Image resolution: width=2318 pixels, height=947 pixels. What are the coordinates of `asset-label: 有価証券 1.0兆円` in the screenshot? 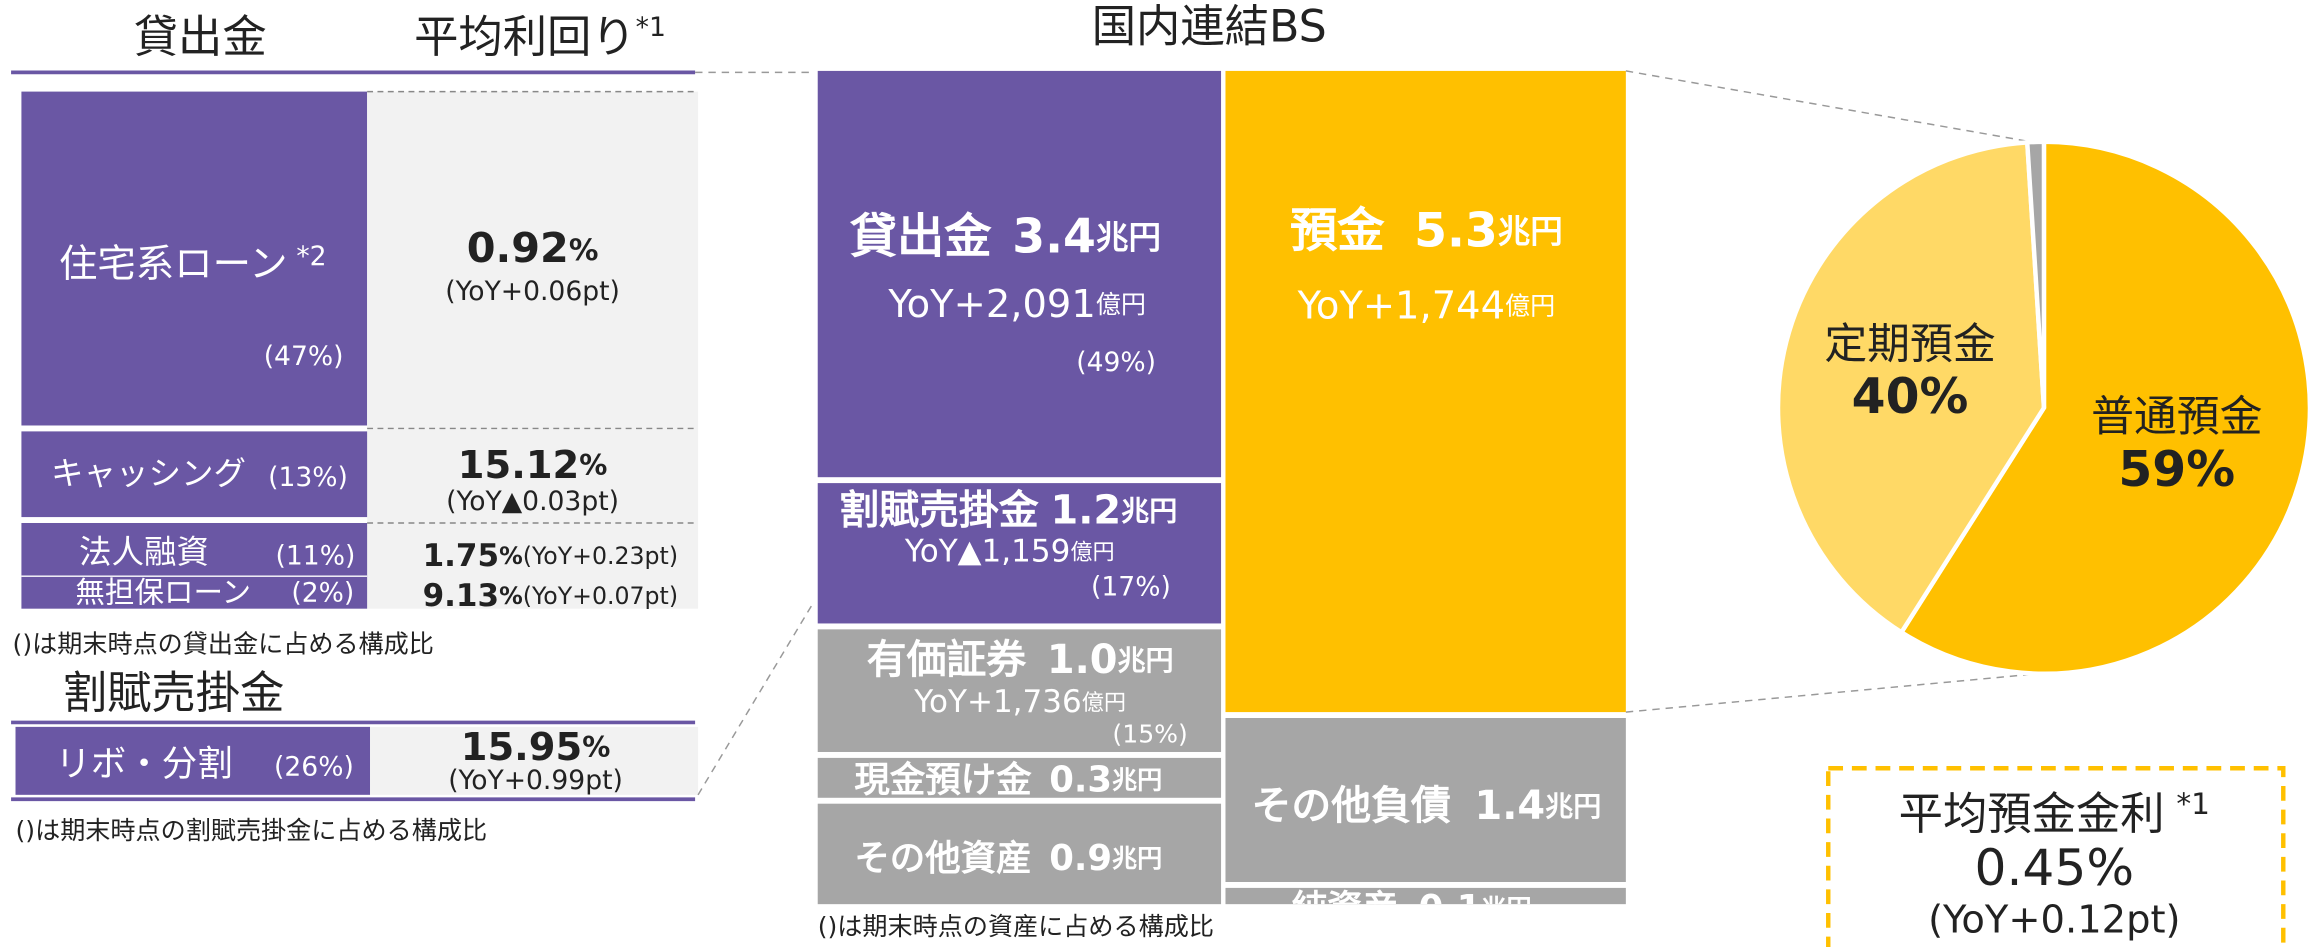 It's located at (1020, 659).